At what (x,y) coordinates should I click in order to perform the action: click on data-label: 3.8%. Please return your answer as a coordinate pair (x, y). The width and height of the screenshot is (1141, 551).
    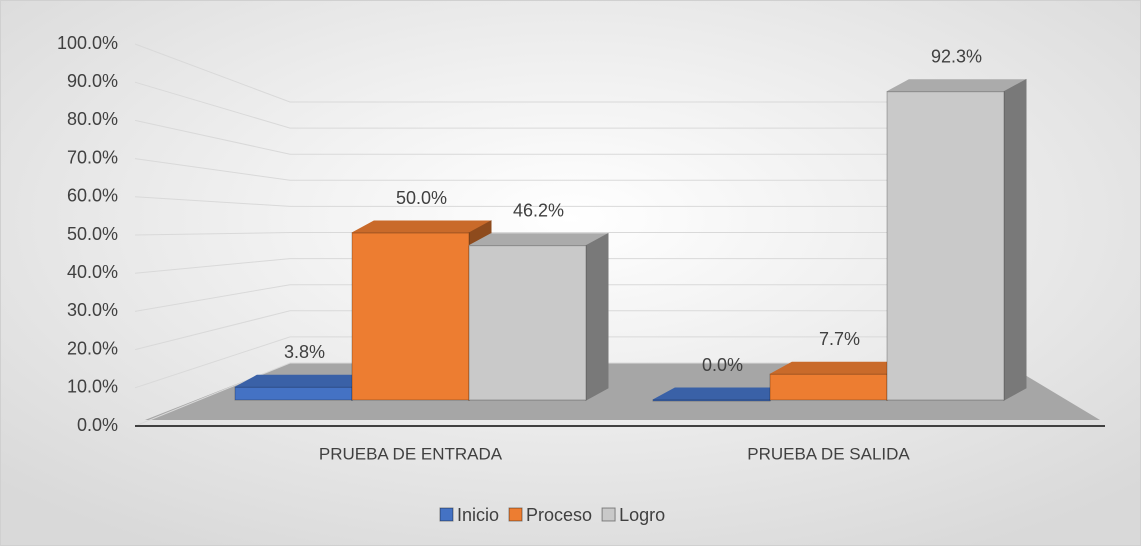
    Looking at the image, I should click on (304, 352).